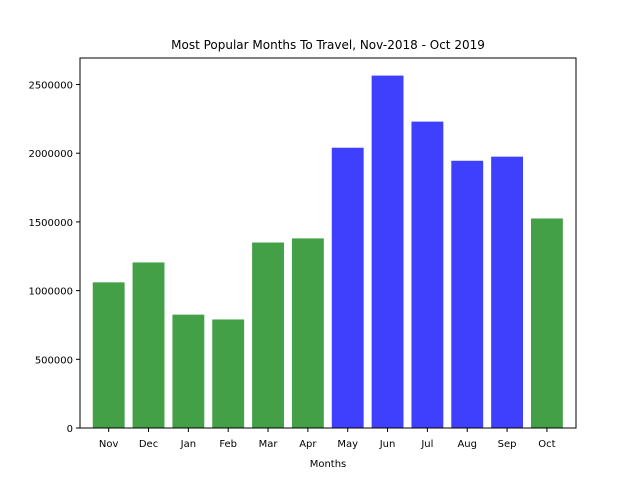 The width and height of the screenshot is (640, 480). What do you see at coordinates (427, 275) in the screenshot?
I see `bar-jul` at bounding box center [427, 275].